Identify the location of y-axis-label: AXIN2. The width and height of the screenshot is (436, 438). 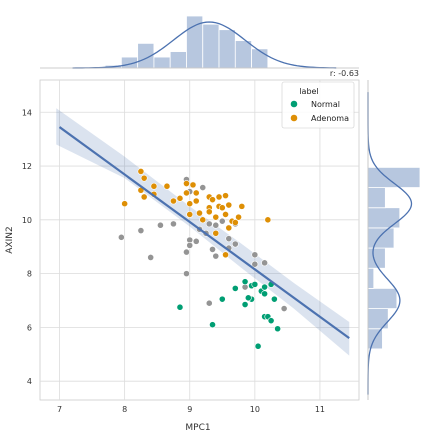
(10, 239).